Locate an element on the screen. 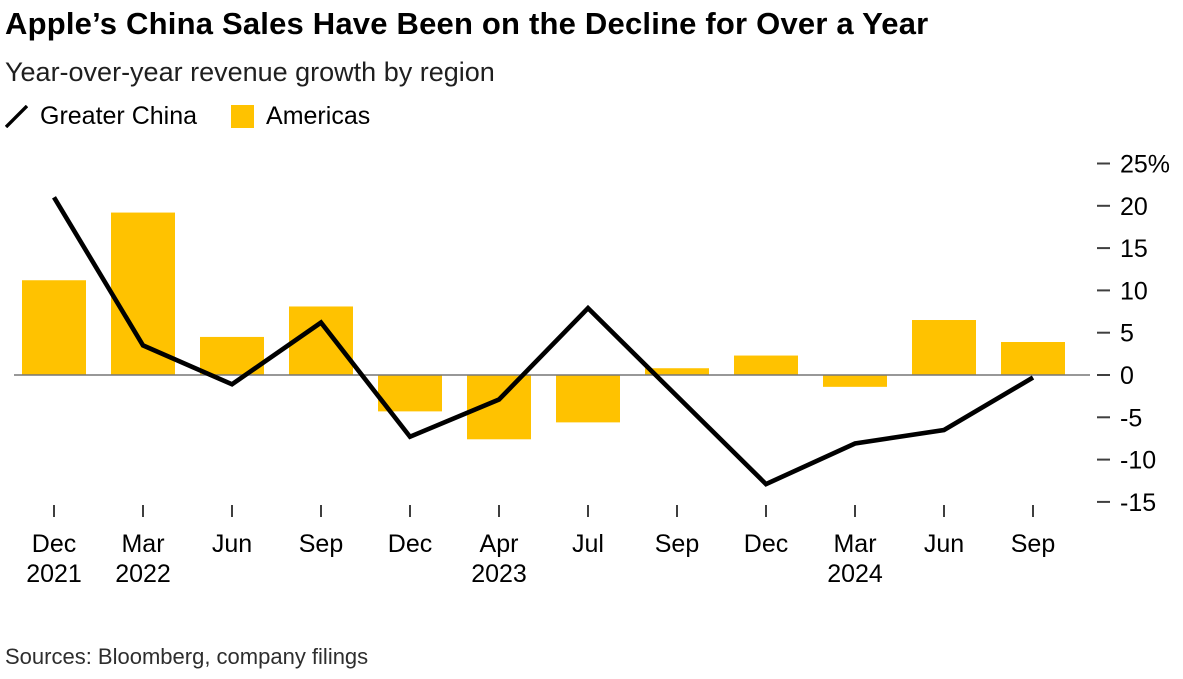 Image resolution: width=1183 pixels, height=679 pixels. x-axis-year-label: 2023 is located at coordinates (499, 574).